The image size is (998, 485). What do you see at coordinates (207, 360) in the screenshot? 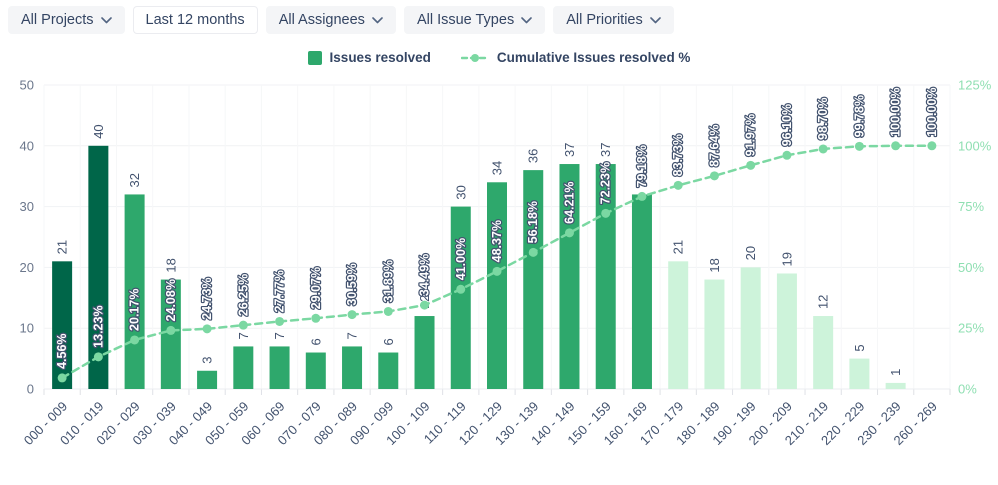
I see `bar-value-label: 3` at bounding box center [207, 360].